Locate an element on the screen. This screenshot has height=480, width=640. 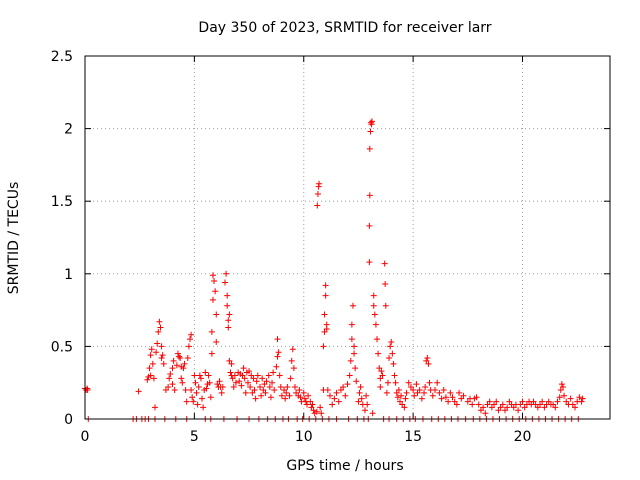
x-tick-label: 15 is located at coordinates (413, 437).